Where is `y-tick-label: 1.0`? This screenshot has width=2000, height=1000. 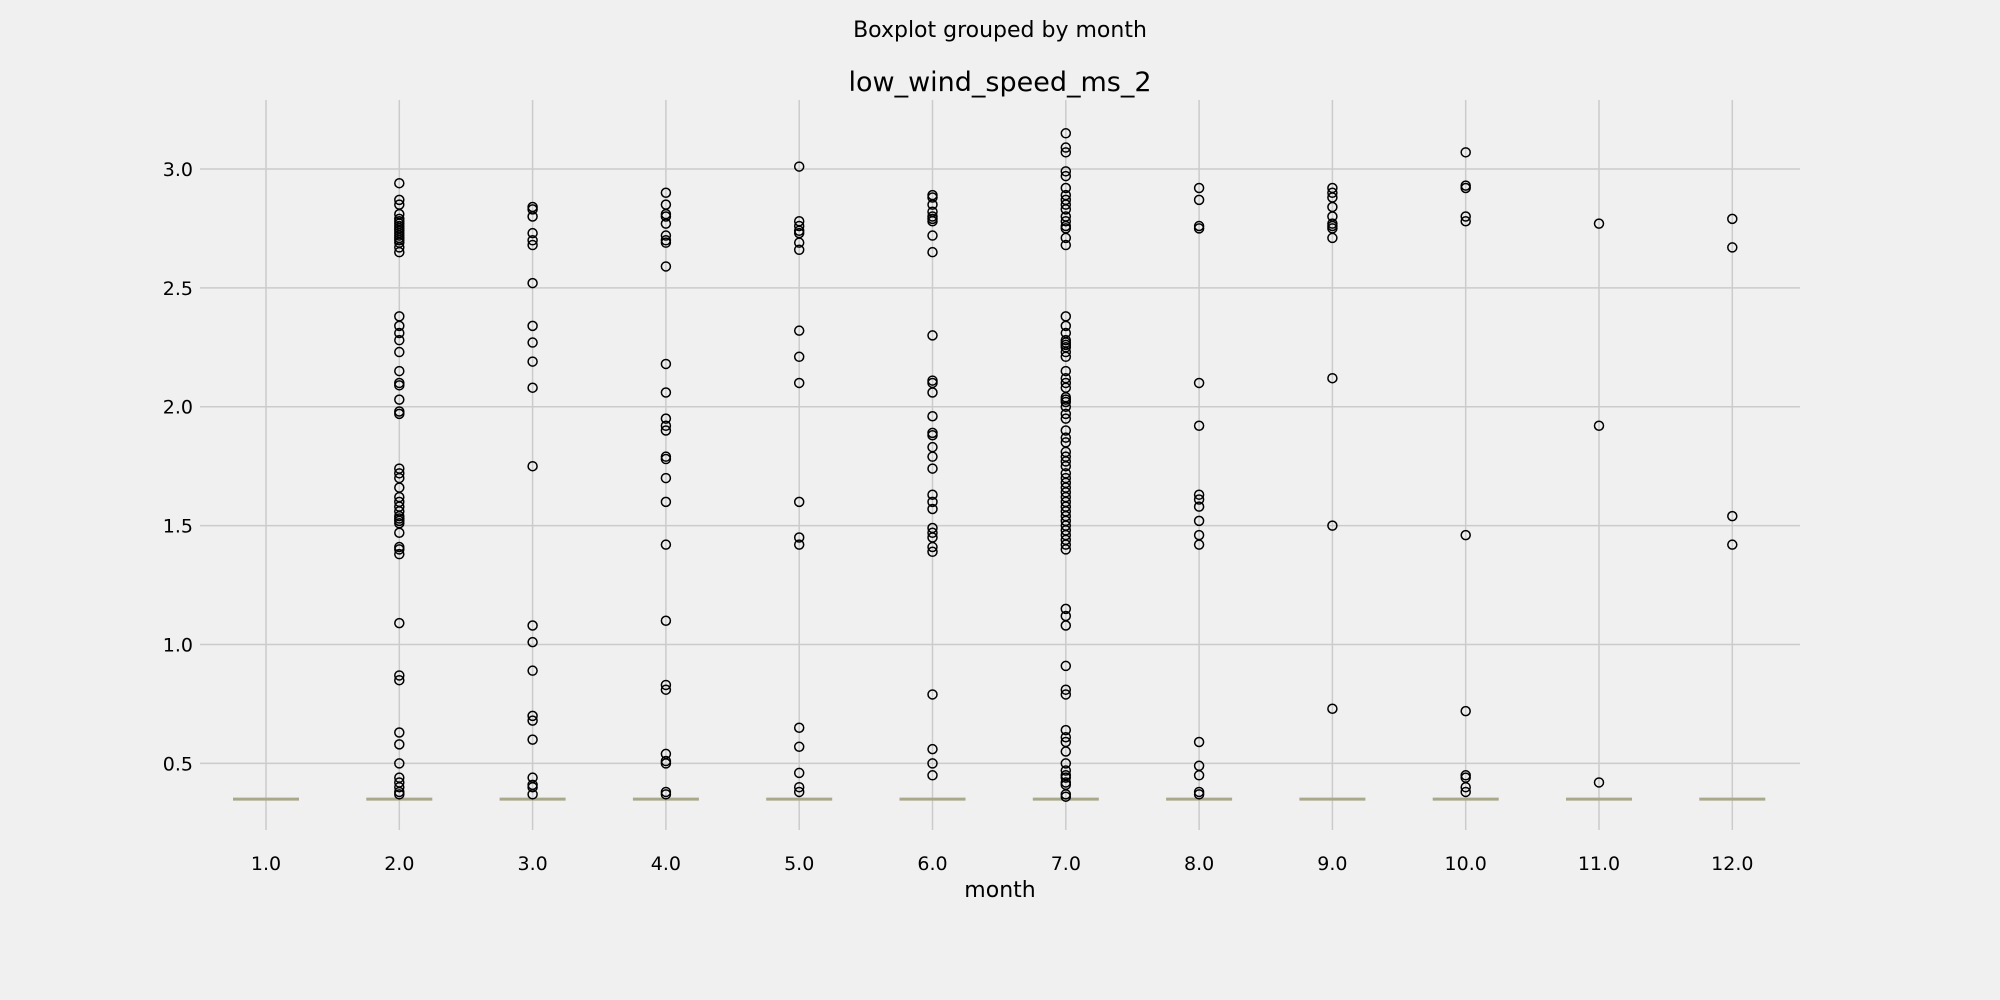
y-tick-label: 1.0 is located at coordinates (178, 646).